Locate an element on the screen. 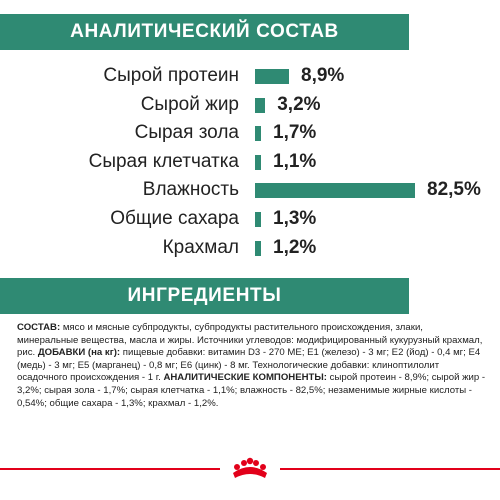  analysis-title: АНАЛИТИЧЕСКИЙ СОСТАВ is located at coordinates (204, 31).